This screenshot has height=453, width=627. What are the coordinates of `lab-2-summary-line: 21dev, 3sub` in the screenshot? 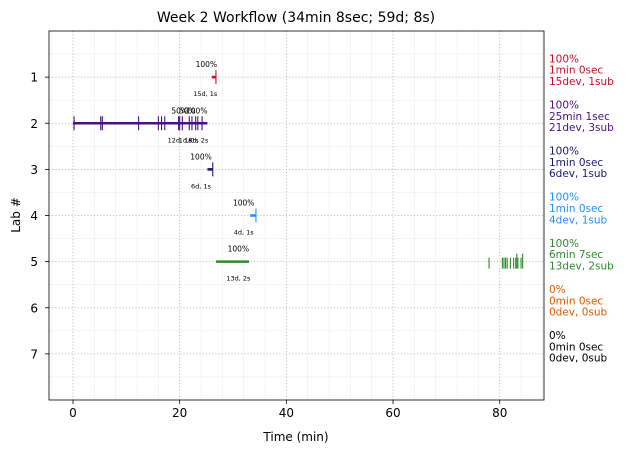 It's located at (581, 128).